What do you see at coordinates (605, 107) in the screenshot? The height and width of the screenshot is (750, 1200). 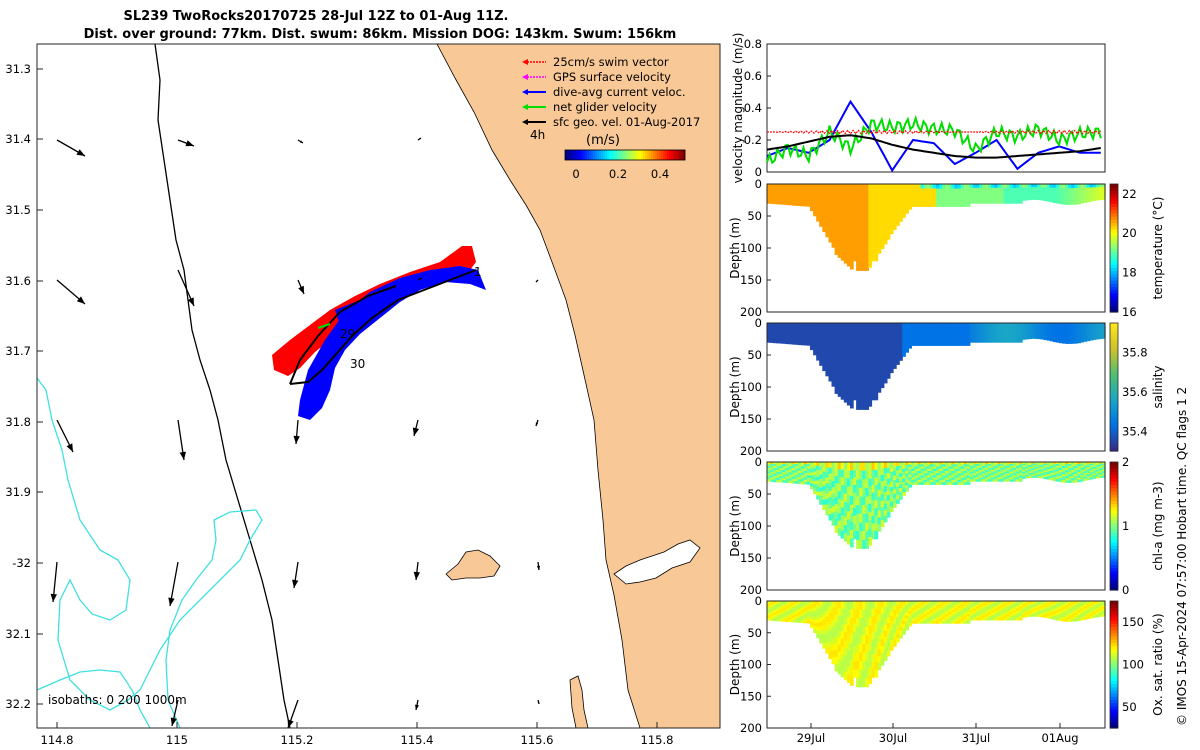 I see `legend-label: net glider velocity` at bounding box center [605, 107].